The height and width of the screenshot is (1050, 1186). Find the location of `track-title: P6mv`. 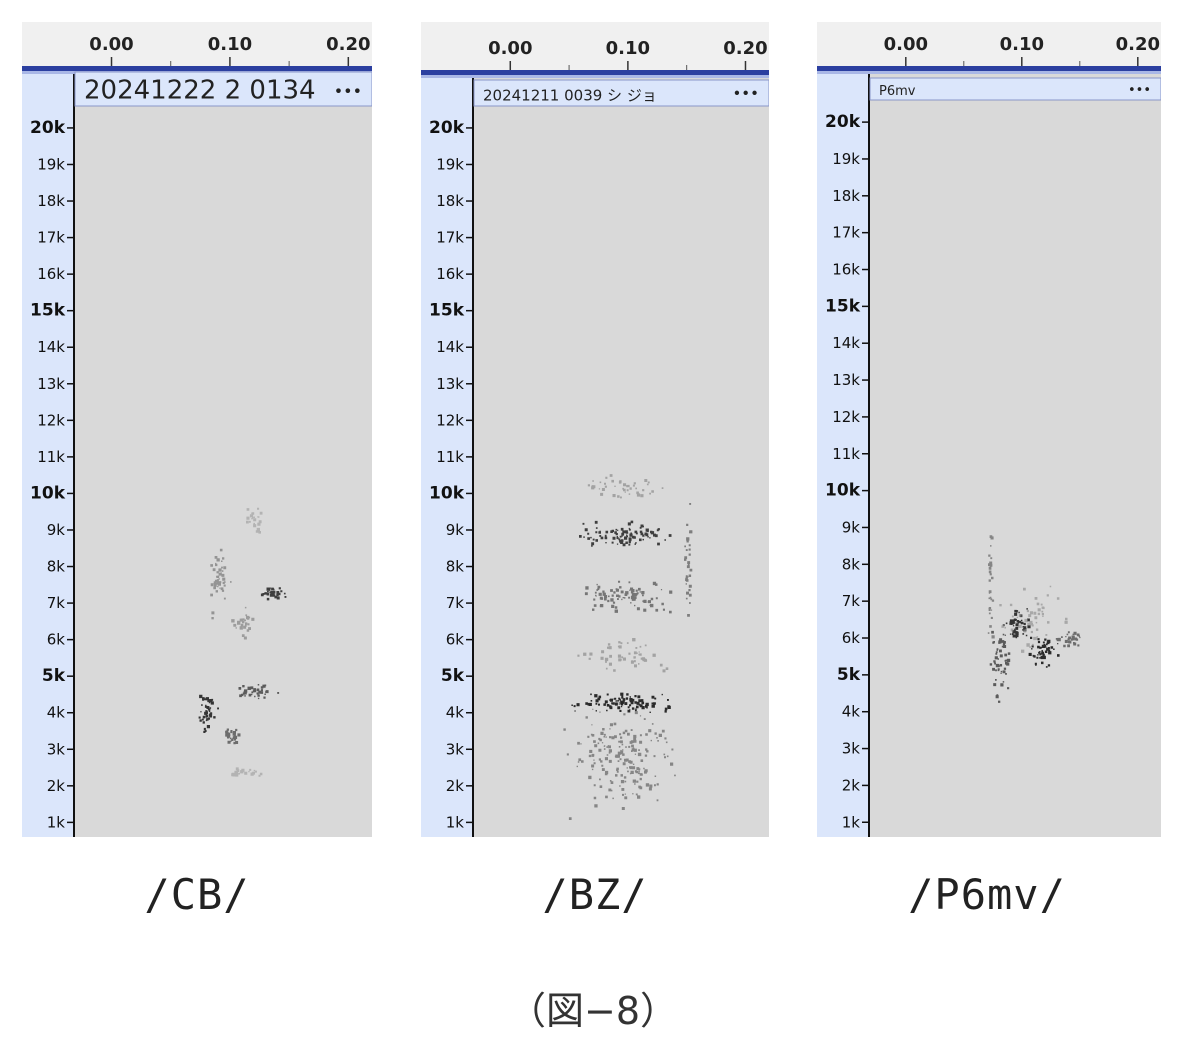

track-title: P6mv is located at coordinates (897, 91).